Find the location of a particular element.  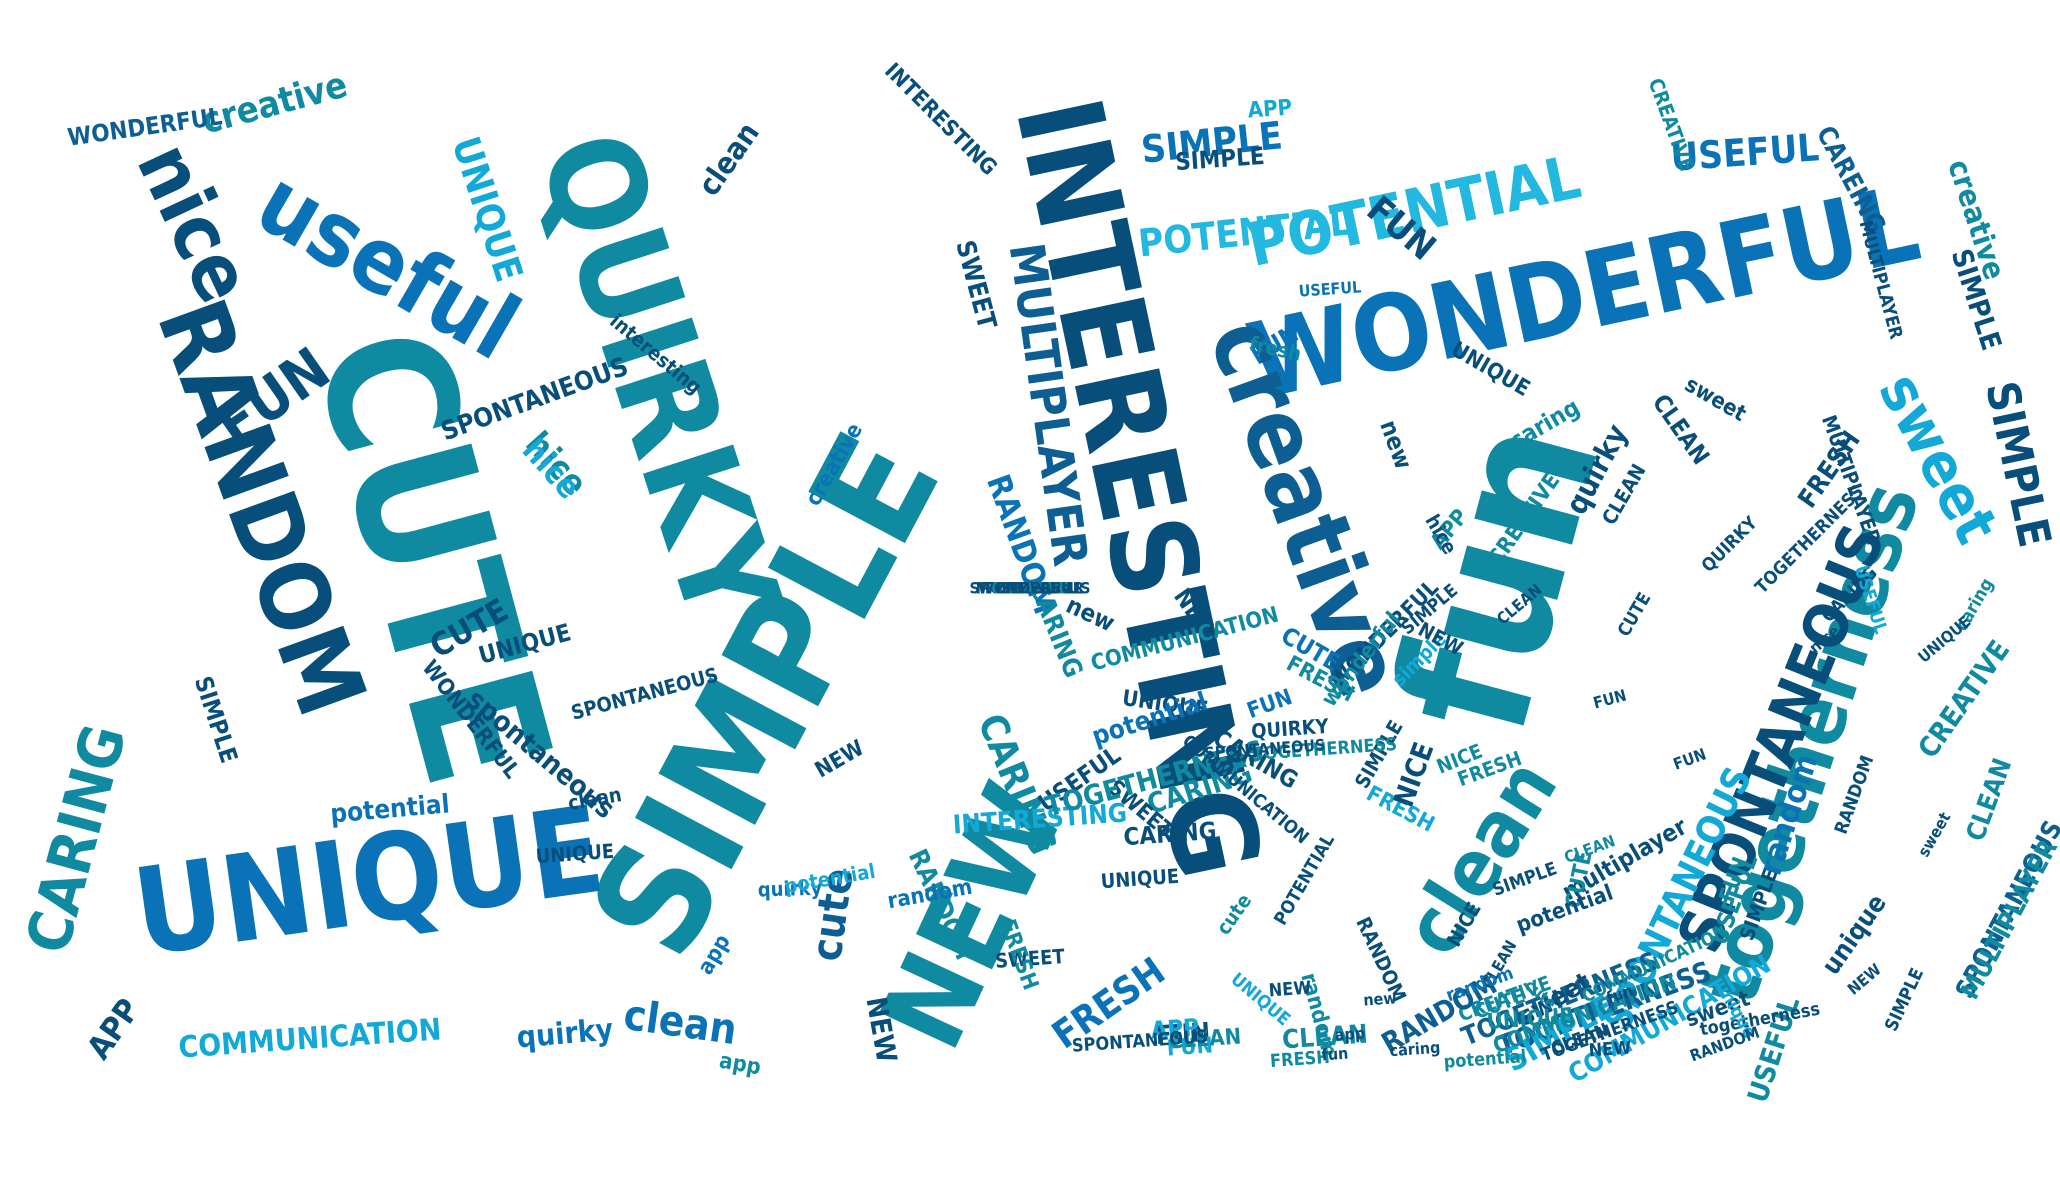

cloud-word: SPONTANEOUS is located at coordinates (1029, 588).